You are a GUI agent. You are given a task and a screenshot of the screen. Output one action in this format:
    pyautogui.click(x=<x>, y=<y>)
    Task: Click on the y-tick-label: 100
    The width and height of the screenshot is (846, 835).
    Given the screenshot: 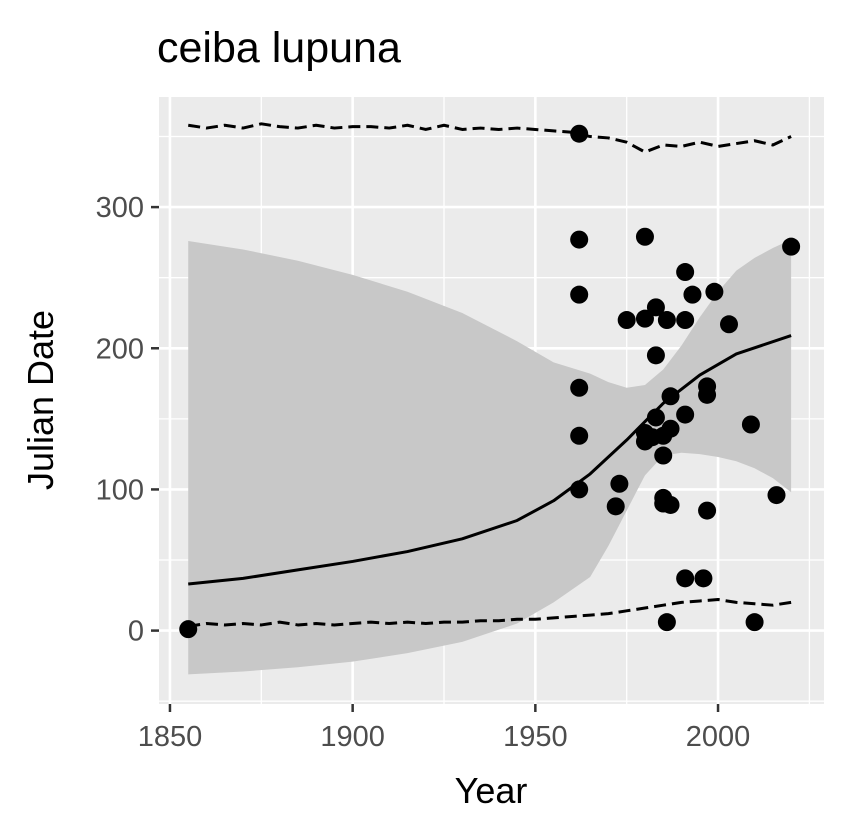 What is the action you would take?
    pyautogui.click(x=120, y=490)
    